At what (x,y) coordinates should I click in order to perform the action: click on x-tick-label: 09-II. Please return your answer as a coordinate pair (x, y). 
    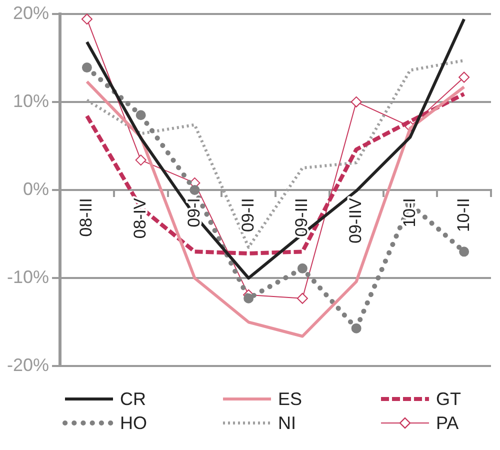
    Looking at the image, I should click on (248, 215).